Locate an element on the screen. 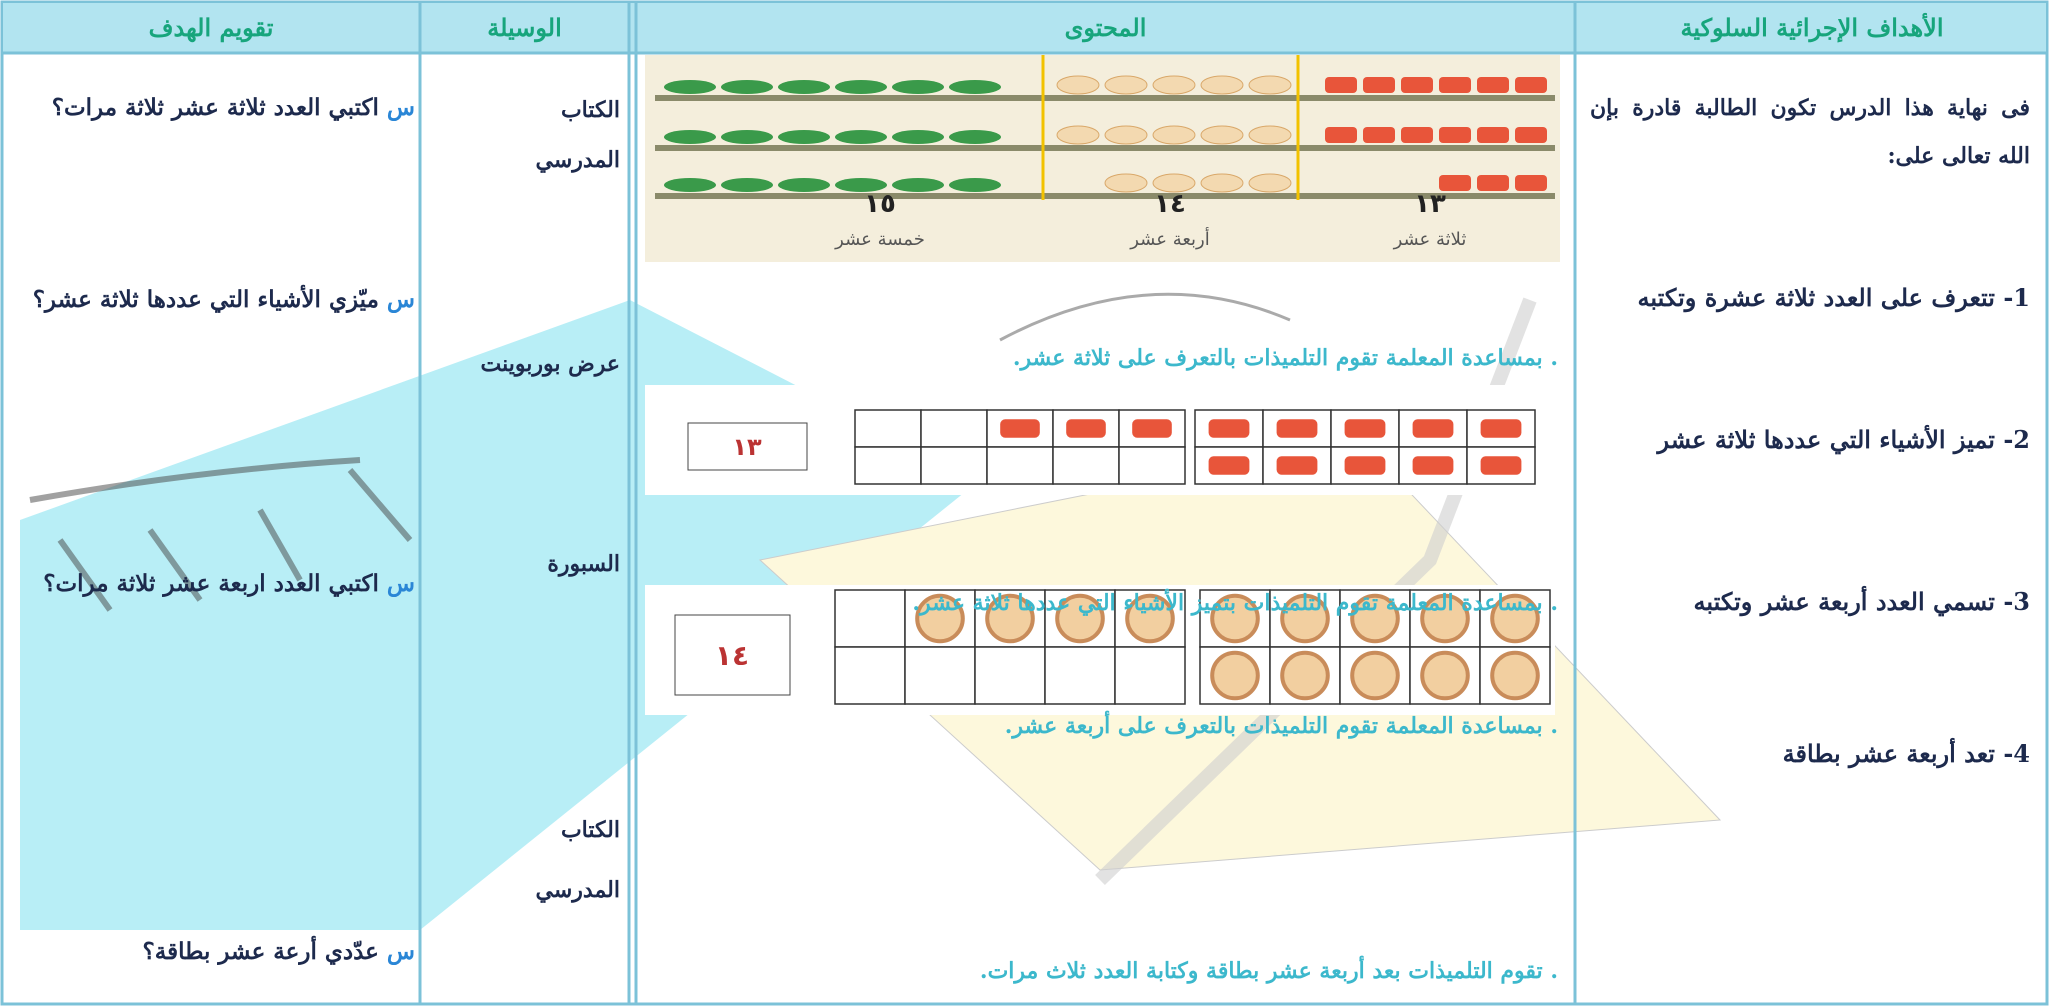 Image resolution: width=2049 pixels, height=1006 pixels. header-evaluation: تقويم الهدف is located at coordinates (211, 27).